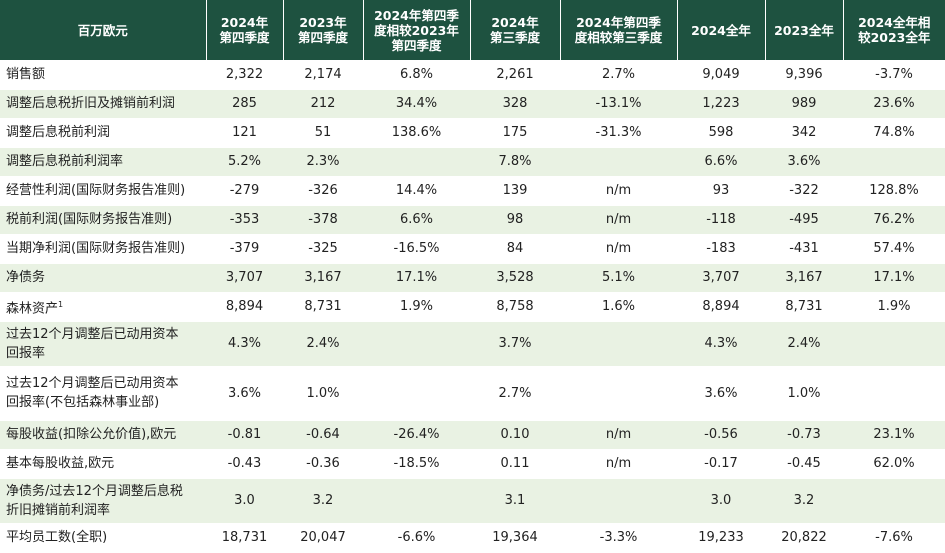 The image size is (945, 553). I want to click on cell-value: -322, so click(804, 191).